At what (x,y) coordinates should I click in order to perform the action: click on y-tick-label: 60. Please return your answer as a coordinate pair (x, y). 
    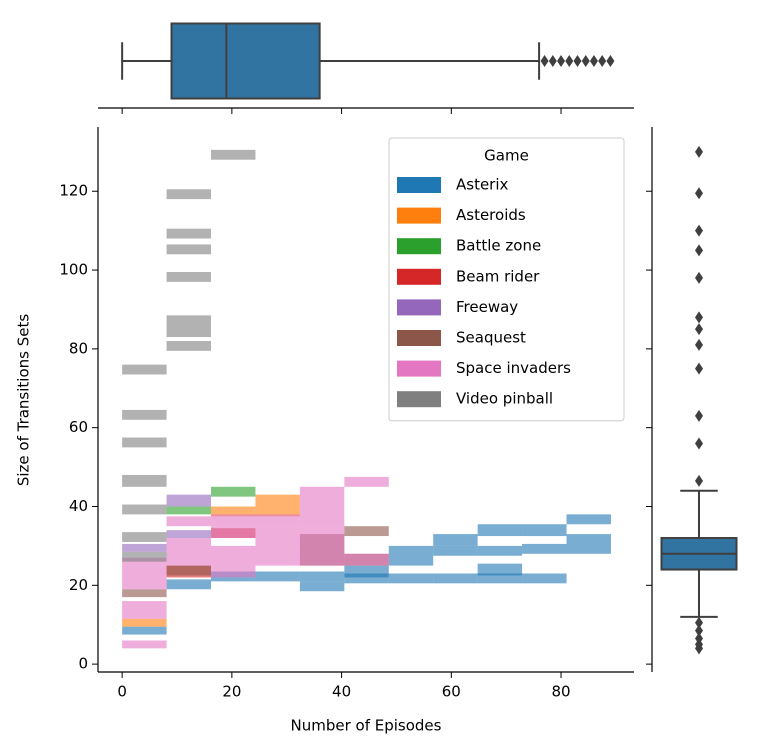
    Looking at the image, I should click on (78, 427).